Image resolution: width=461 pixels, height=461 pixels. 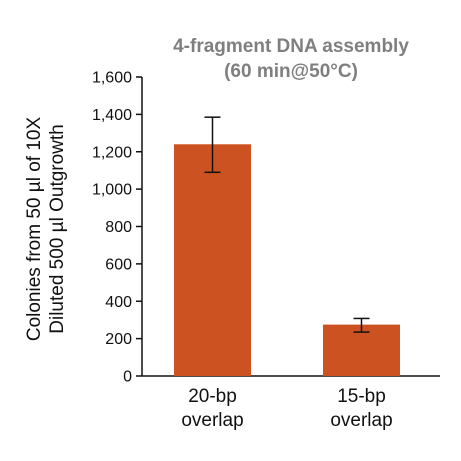 I want to click on chart-title-line-2: (60 min@50°C), so click(x=291, y=71).